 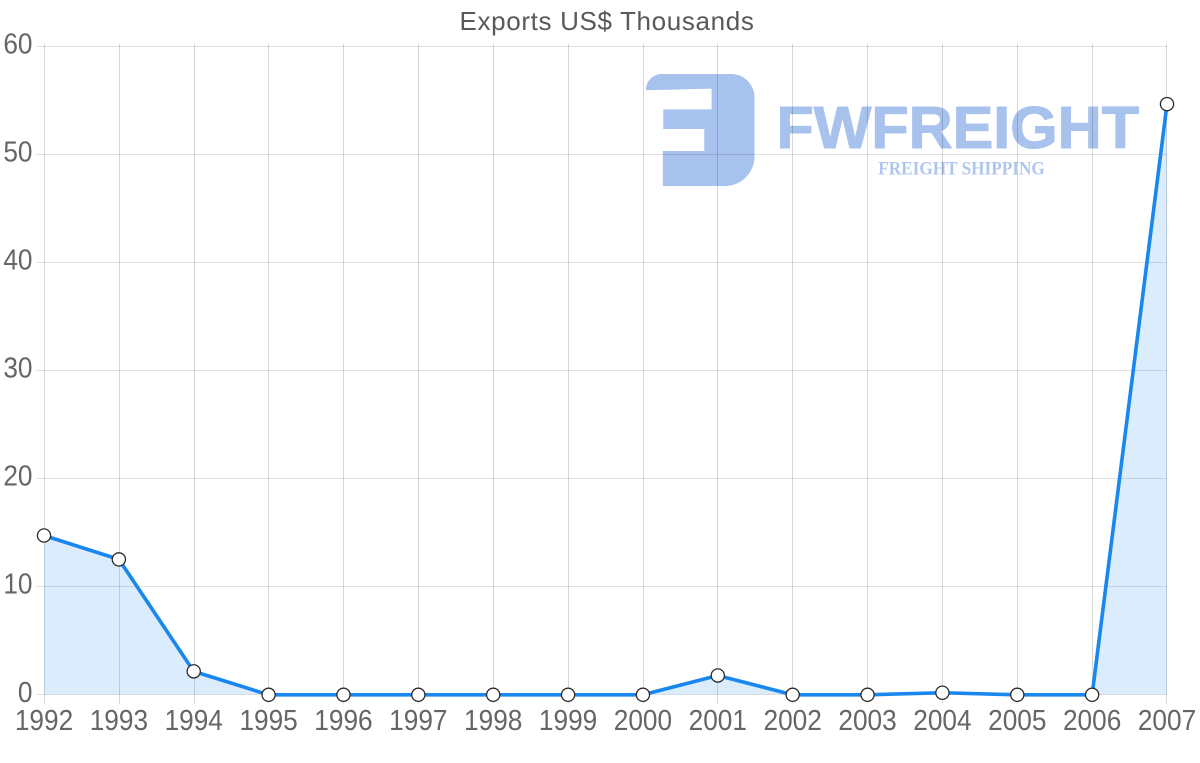 I want to click on svg-text: 30, so click(x=17, y=368).